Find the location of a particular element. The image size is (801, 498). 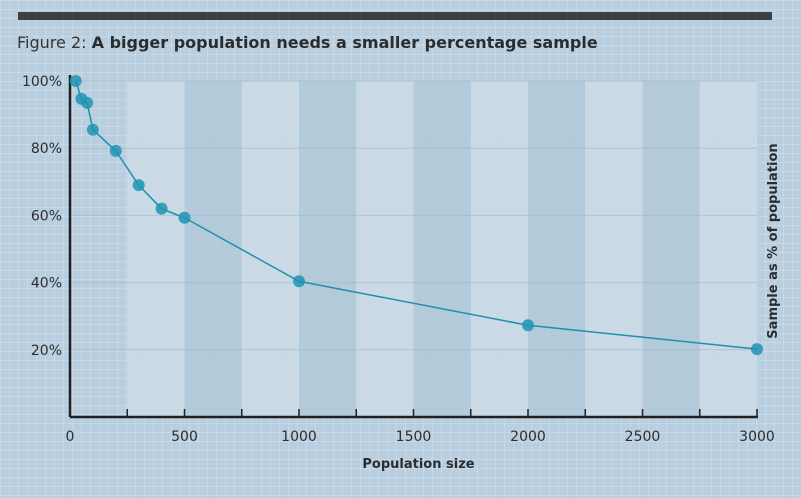

x-tick-label: 2500 is located at coordinates (643, 437).